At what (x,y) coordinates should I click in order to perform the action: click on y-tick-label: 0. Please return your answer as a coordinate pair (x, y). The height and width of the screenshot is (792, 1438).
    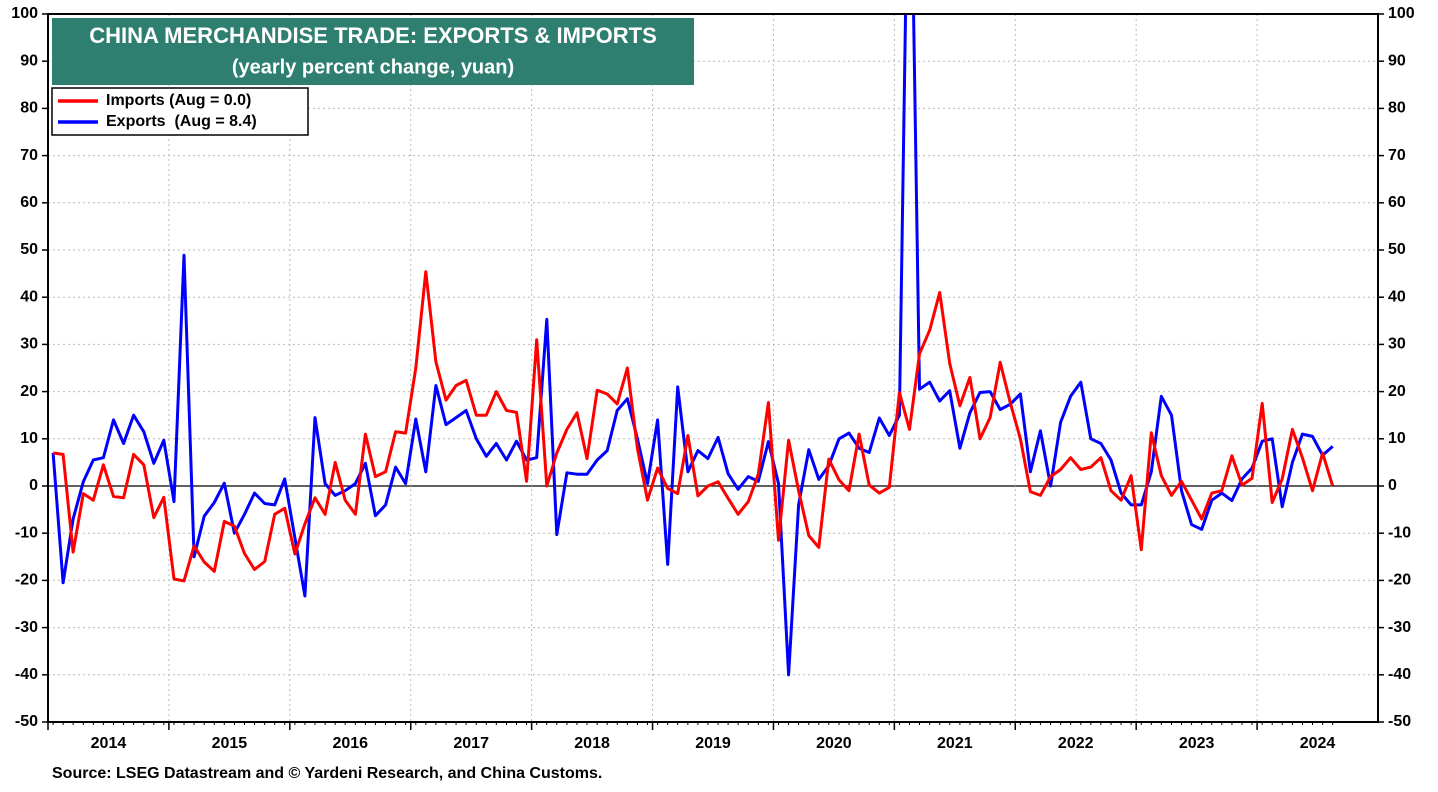
    Looking at the image, I should click on (33, 485).